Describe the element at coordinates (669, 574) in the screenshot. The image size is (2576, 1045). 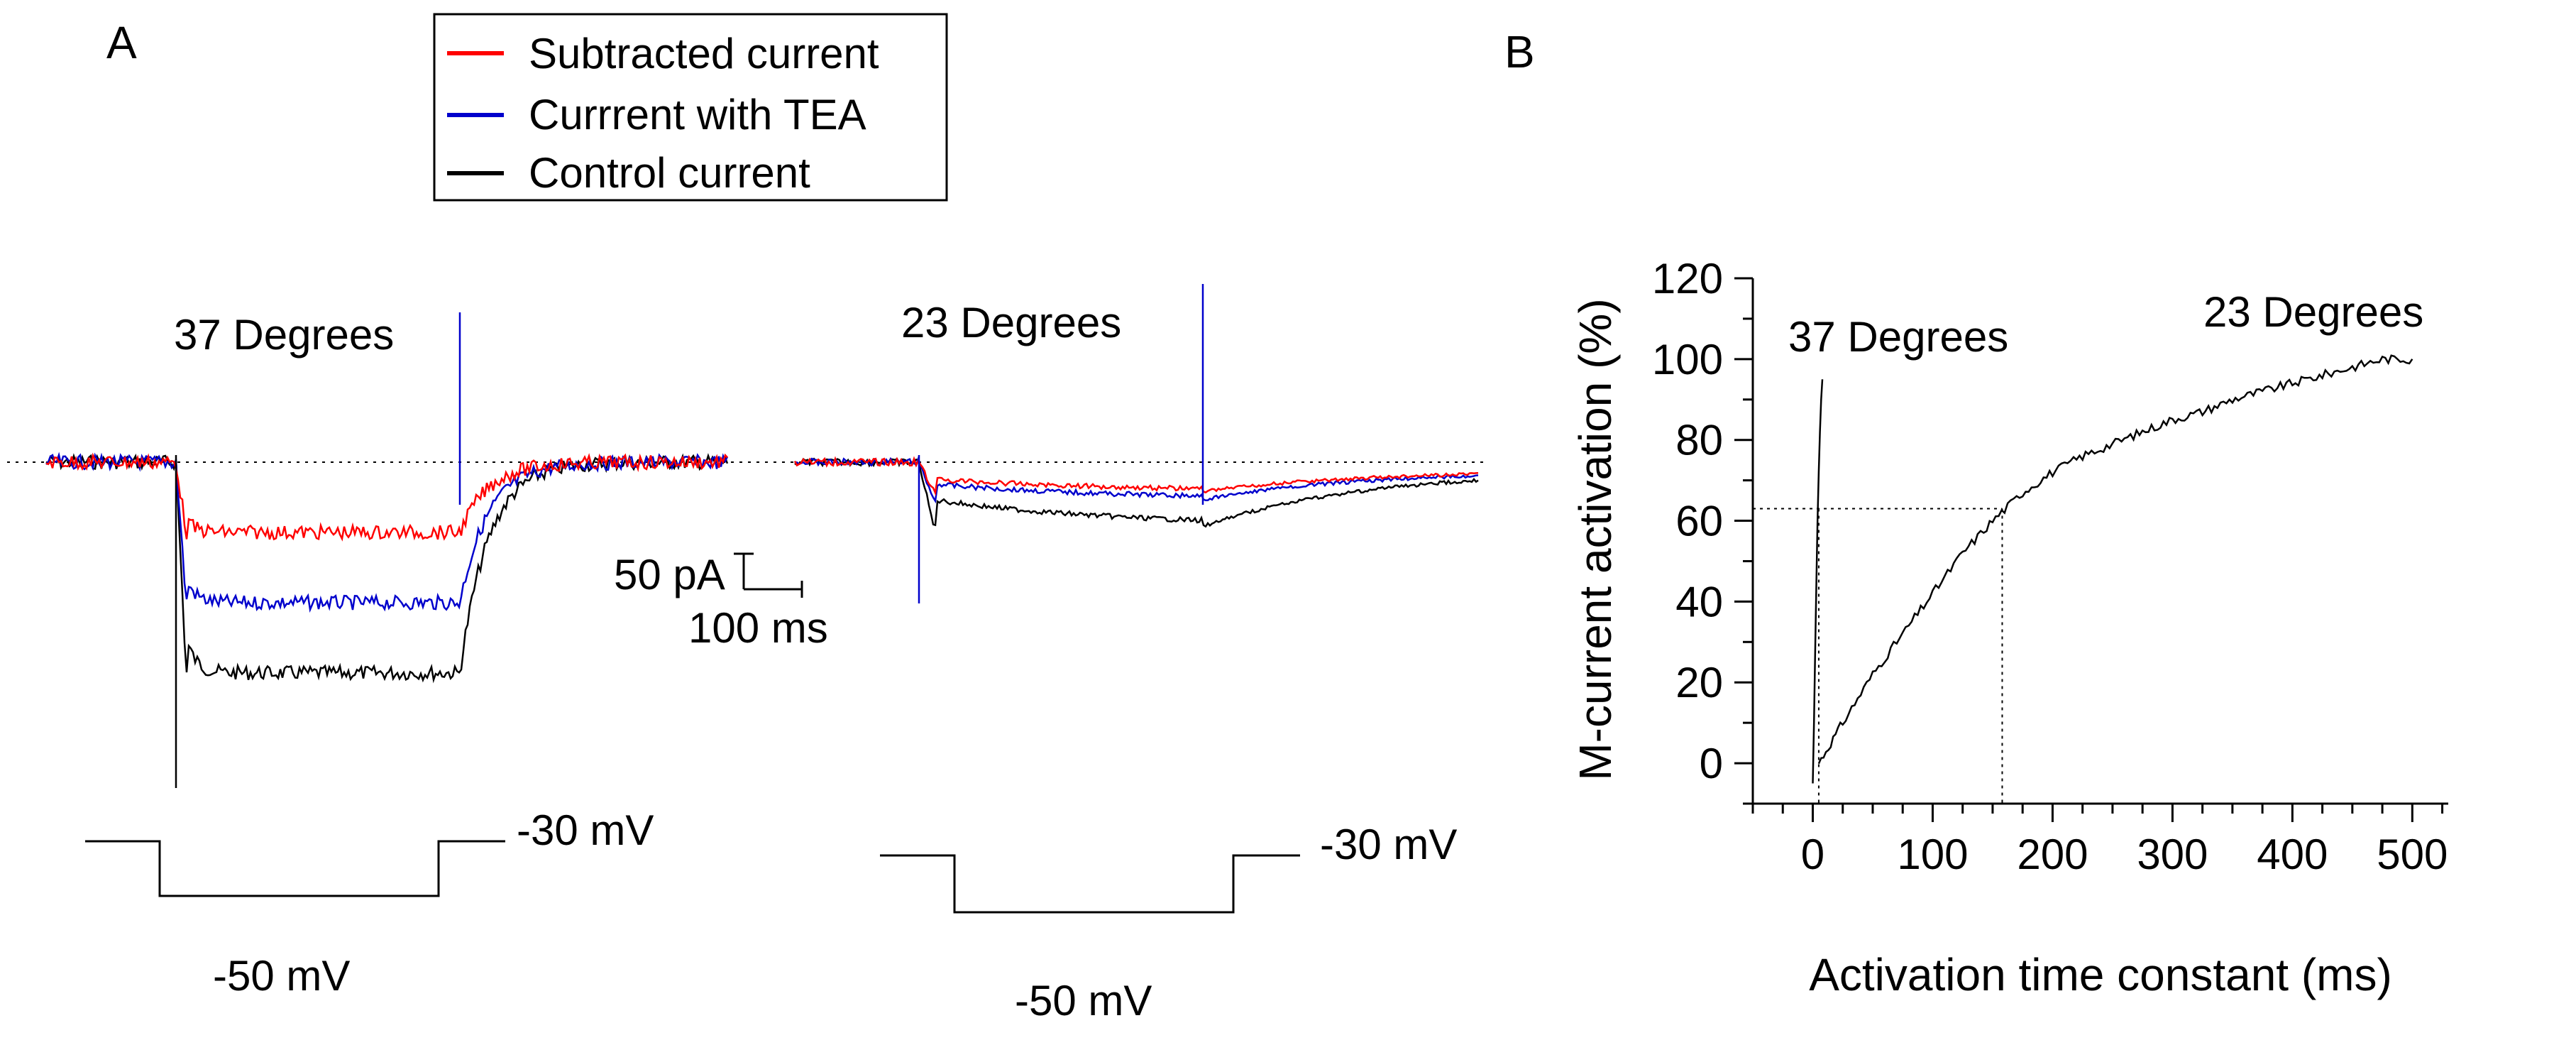
I see `scale-bar-current-label: 50 pA` at that location.